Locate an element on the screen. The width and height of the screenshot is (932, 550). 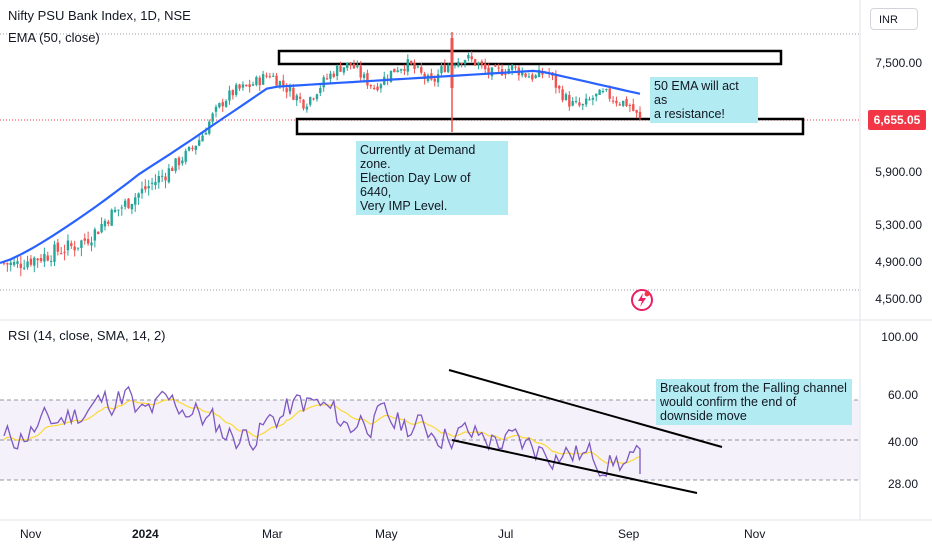
rsi-line is located at coordinates (322, 431).